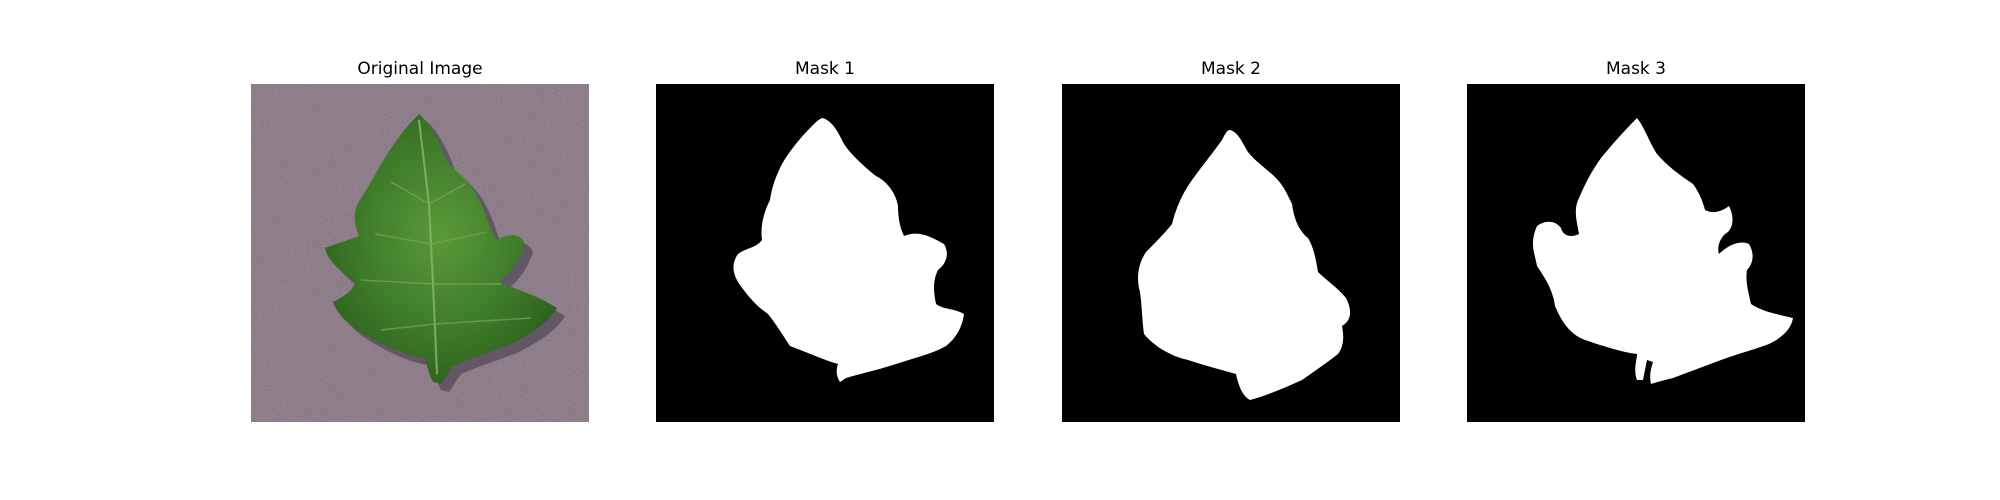 The image size is (2000, 500). I want to click on mask-1-image, so click(825, 253).